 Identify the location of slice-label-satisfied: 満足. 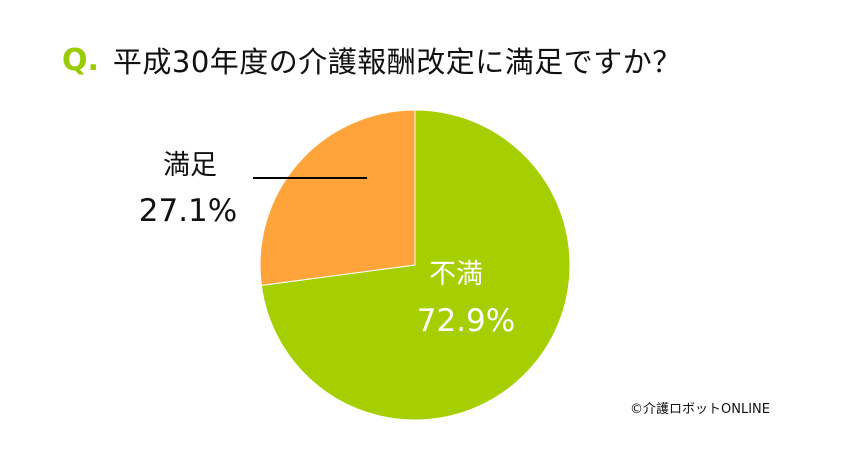
(190, 165).